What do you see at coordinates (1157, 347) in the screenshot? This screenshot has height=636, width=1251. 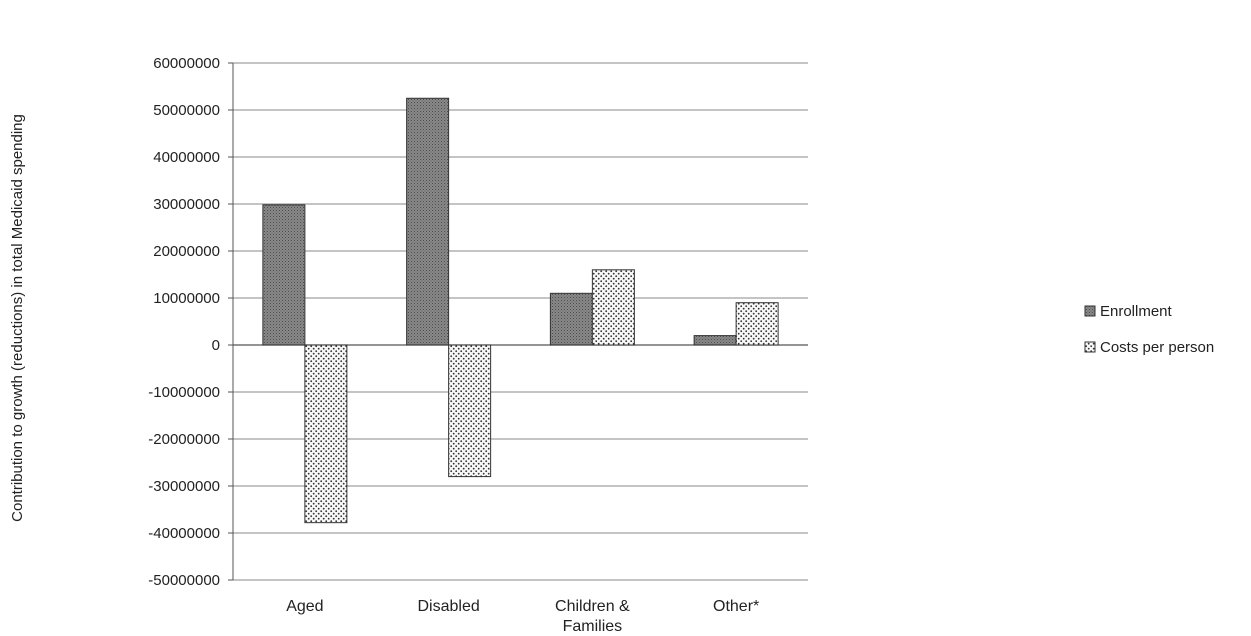 I see `legend-label: Costs per person` at bounding box center [1157, 347].